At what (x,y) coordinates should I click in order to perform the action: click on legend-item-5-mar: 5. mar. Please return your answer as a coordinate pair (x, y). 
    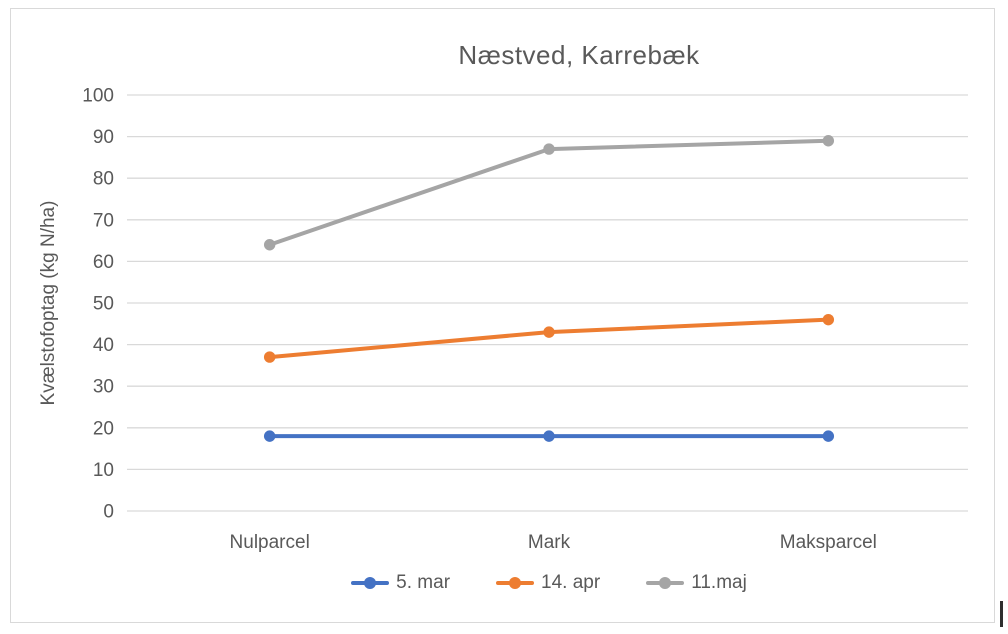
    Looking at the image, I should click on (400, 583).